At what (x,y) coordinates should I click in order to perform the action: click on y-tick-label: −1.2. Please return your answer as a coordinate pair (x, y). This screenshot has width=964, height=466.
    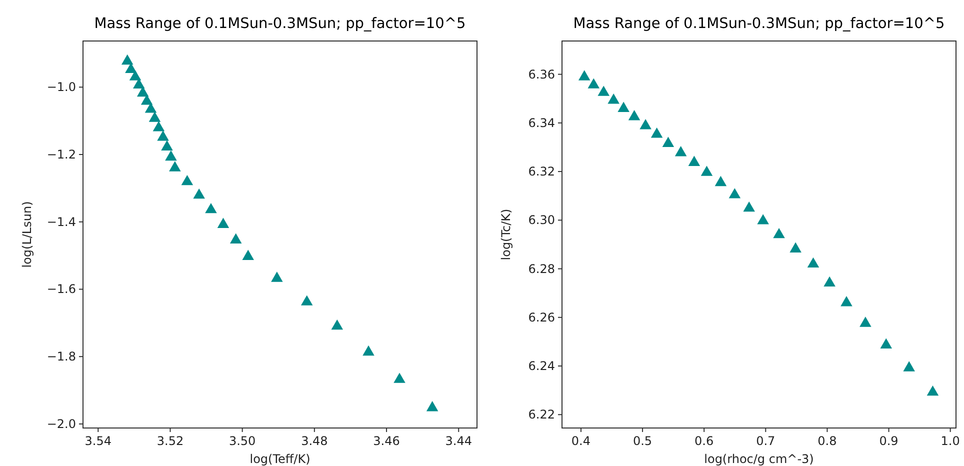
    Looking at the image, I should click on (61, 155).